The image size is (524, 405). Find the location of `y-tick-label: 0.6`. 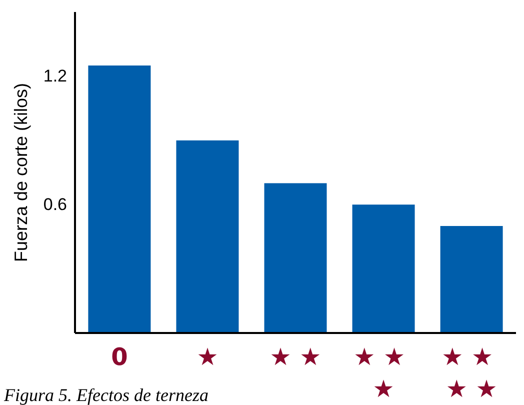

y-tick-label: 0.6 is located at coordinates (55, 204).